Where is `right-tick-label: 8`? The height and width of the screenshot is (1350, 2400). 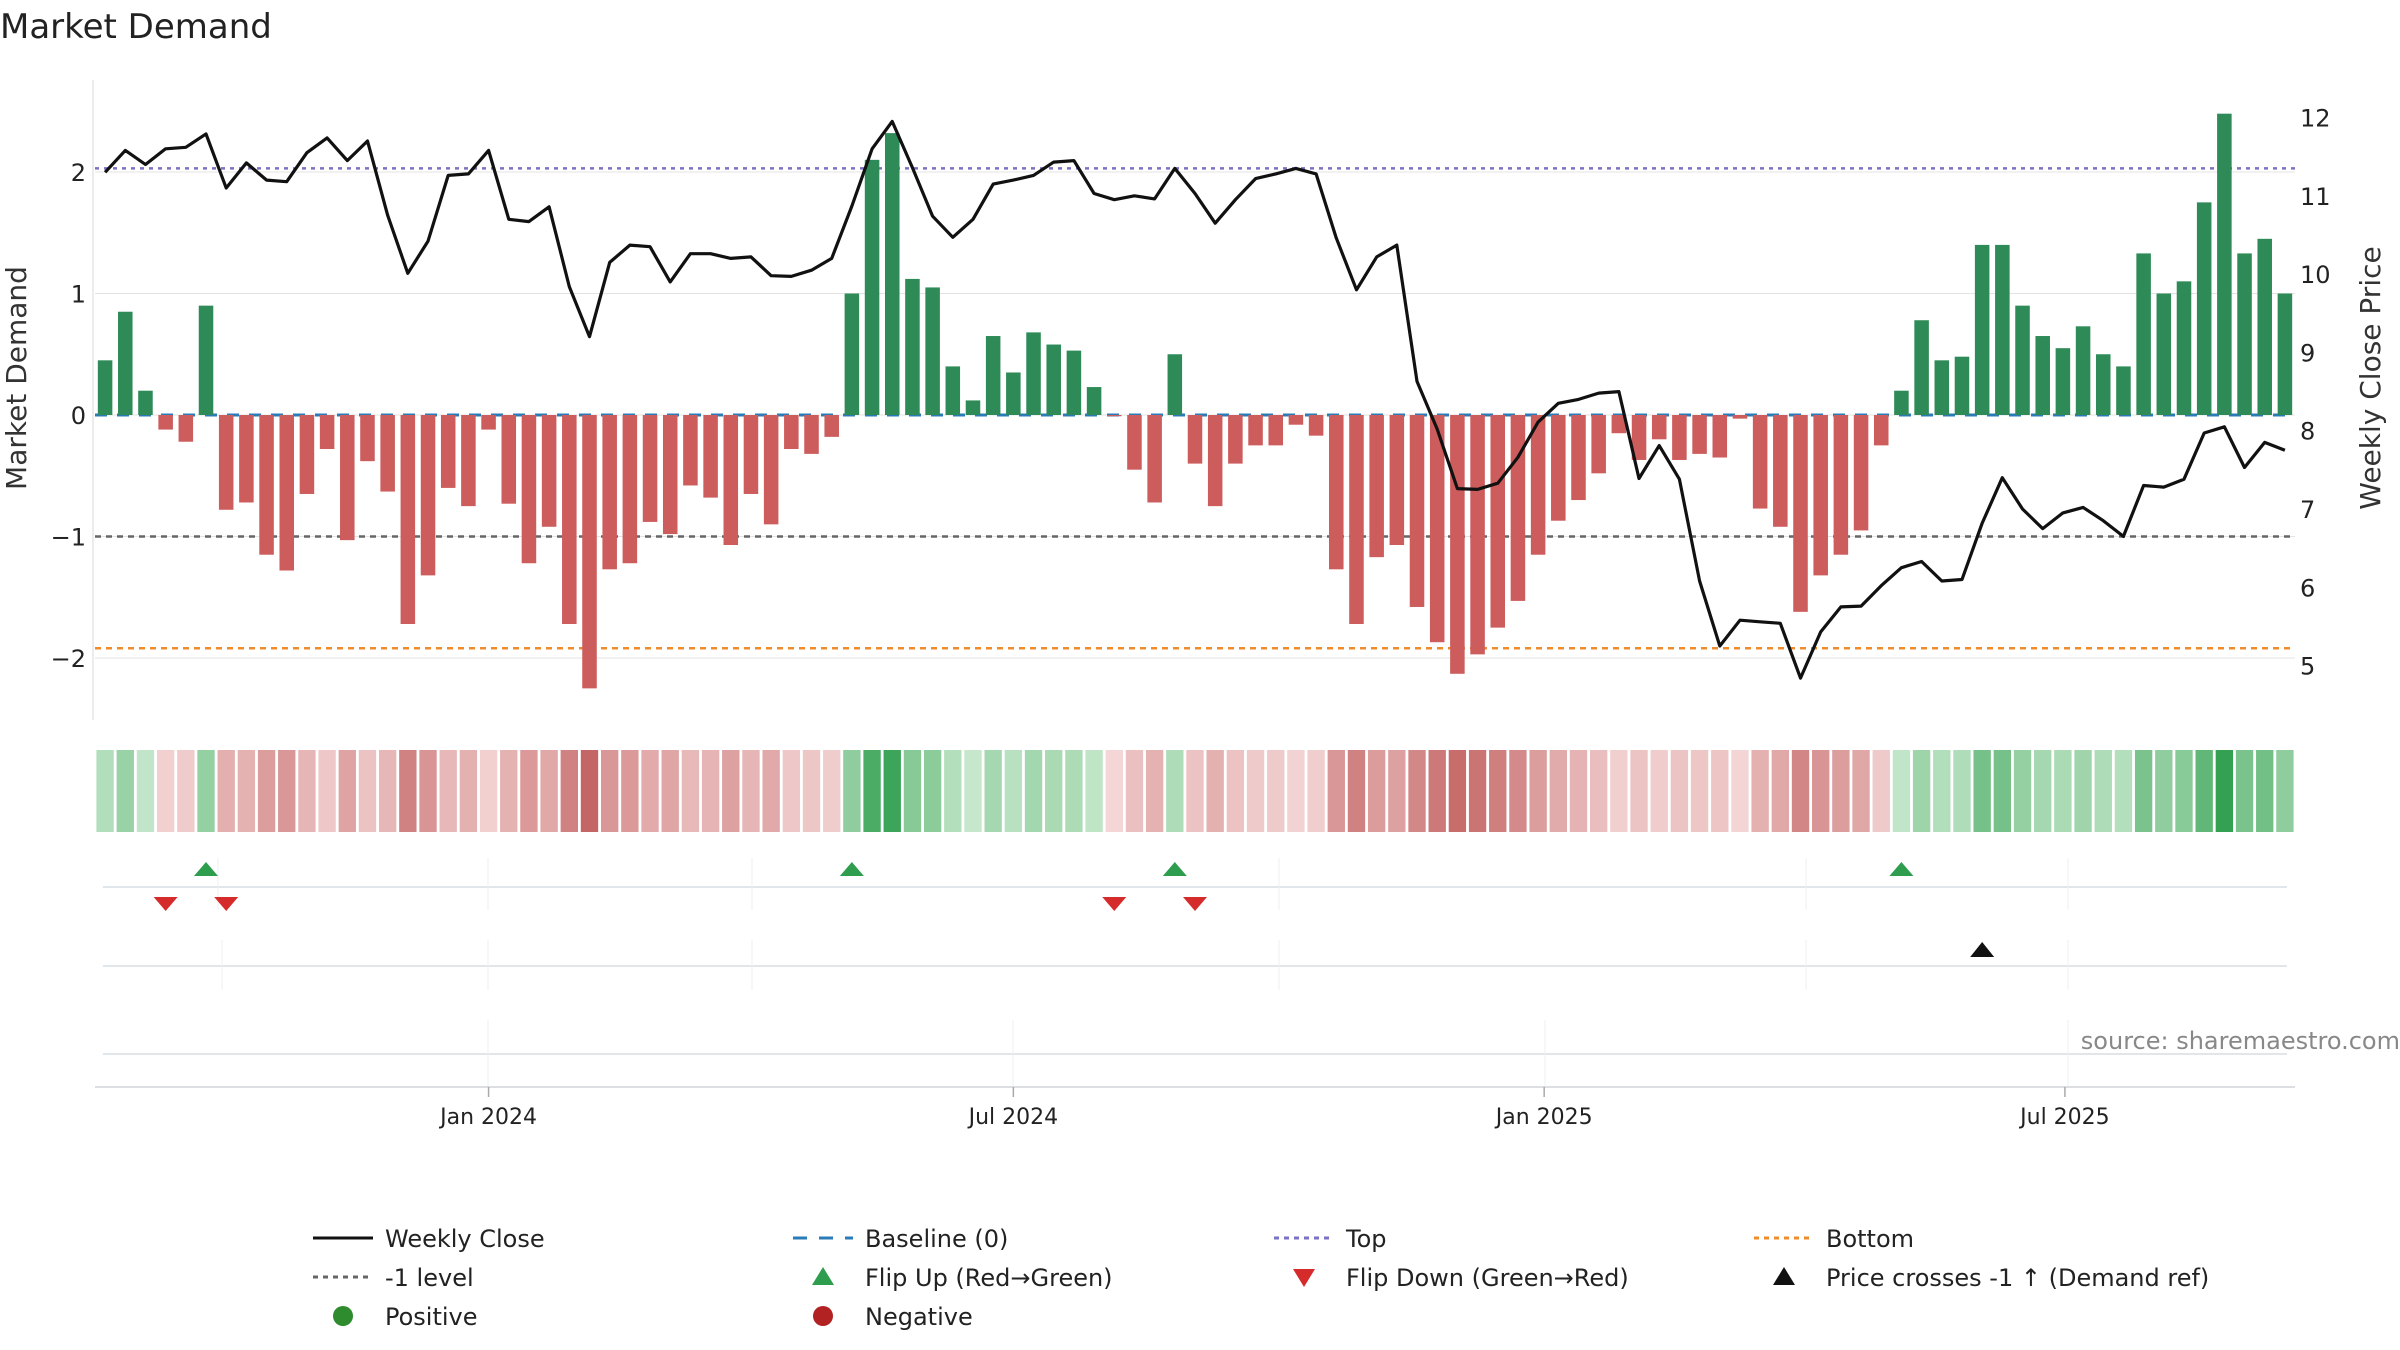 right-tick-label: 8 is located at coordinates (2307, 432).